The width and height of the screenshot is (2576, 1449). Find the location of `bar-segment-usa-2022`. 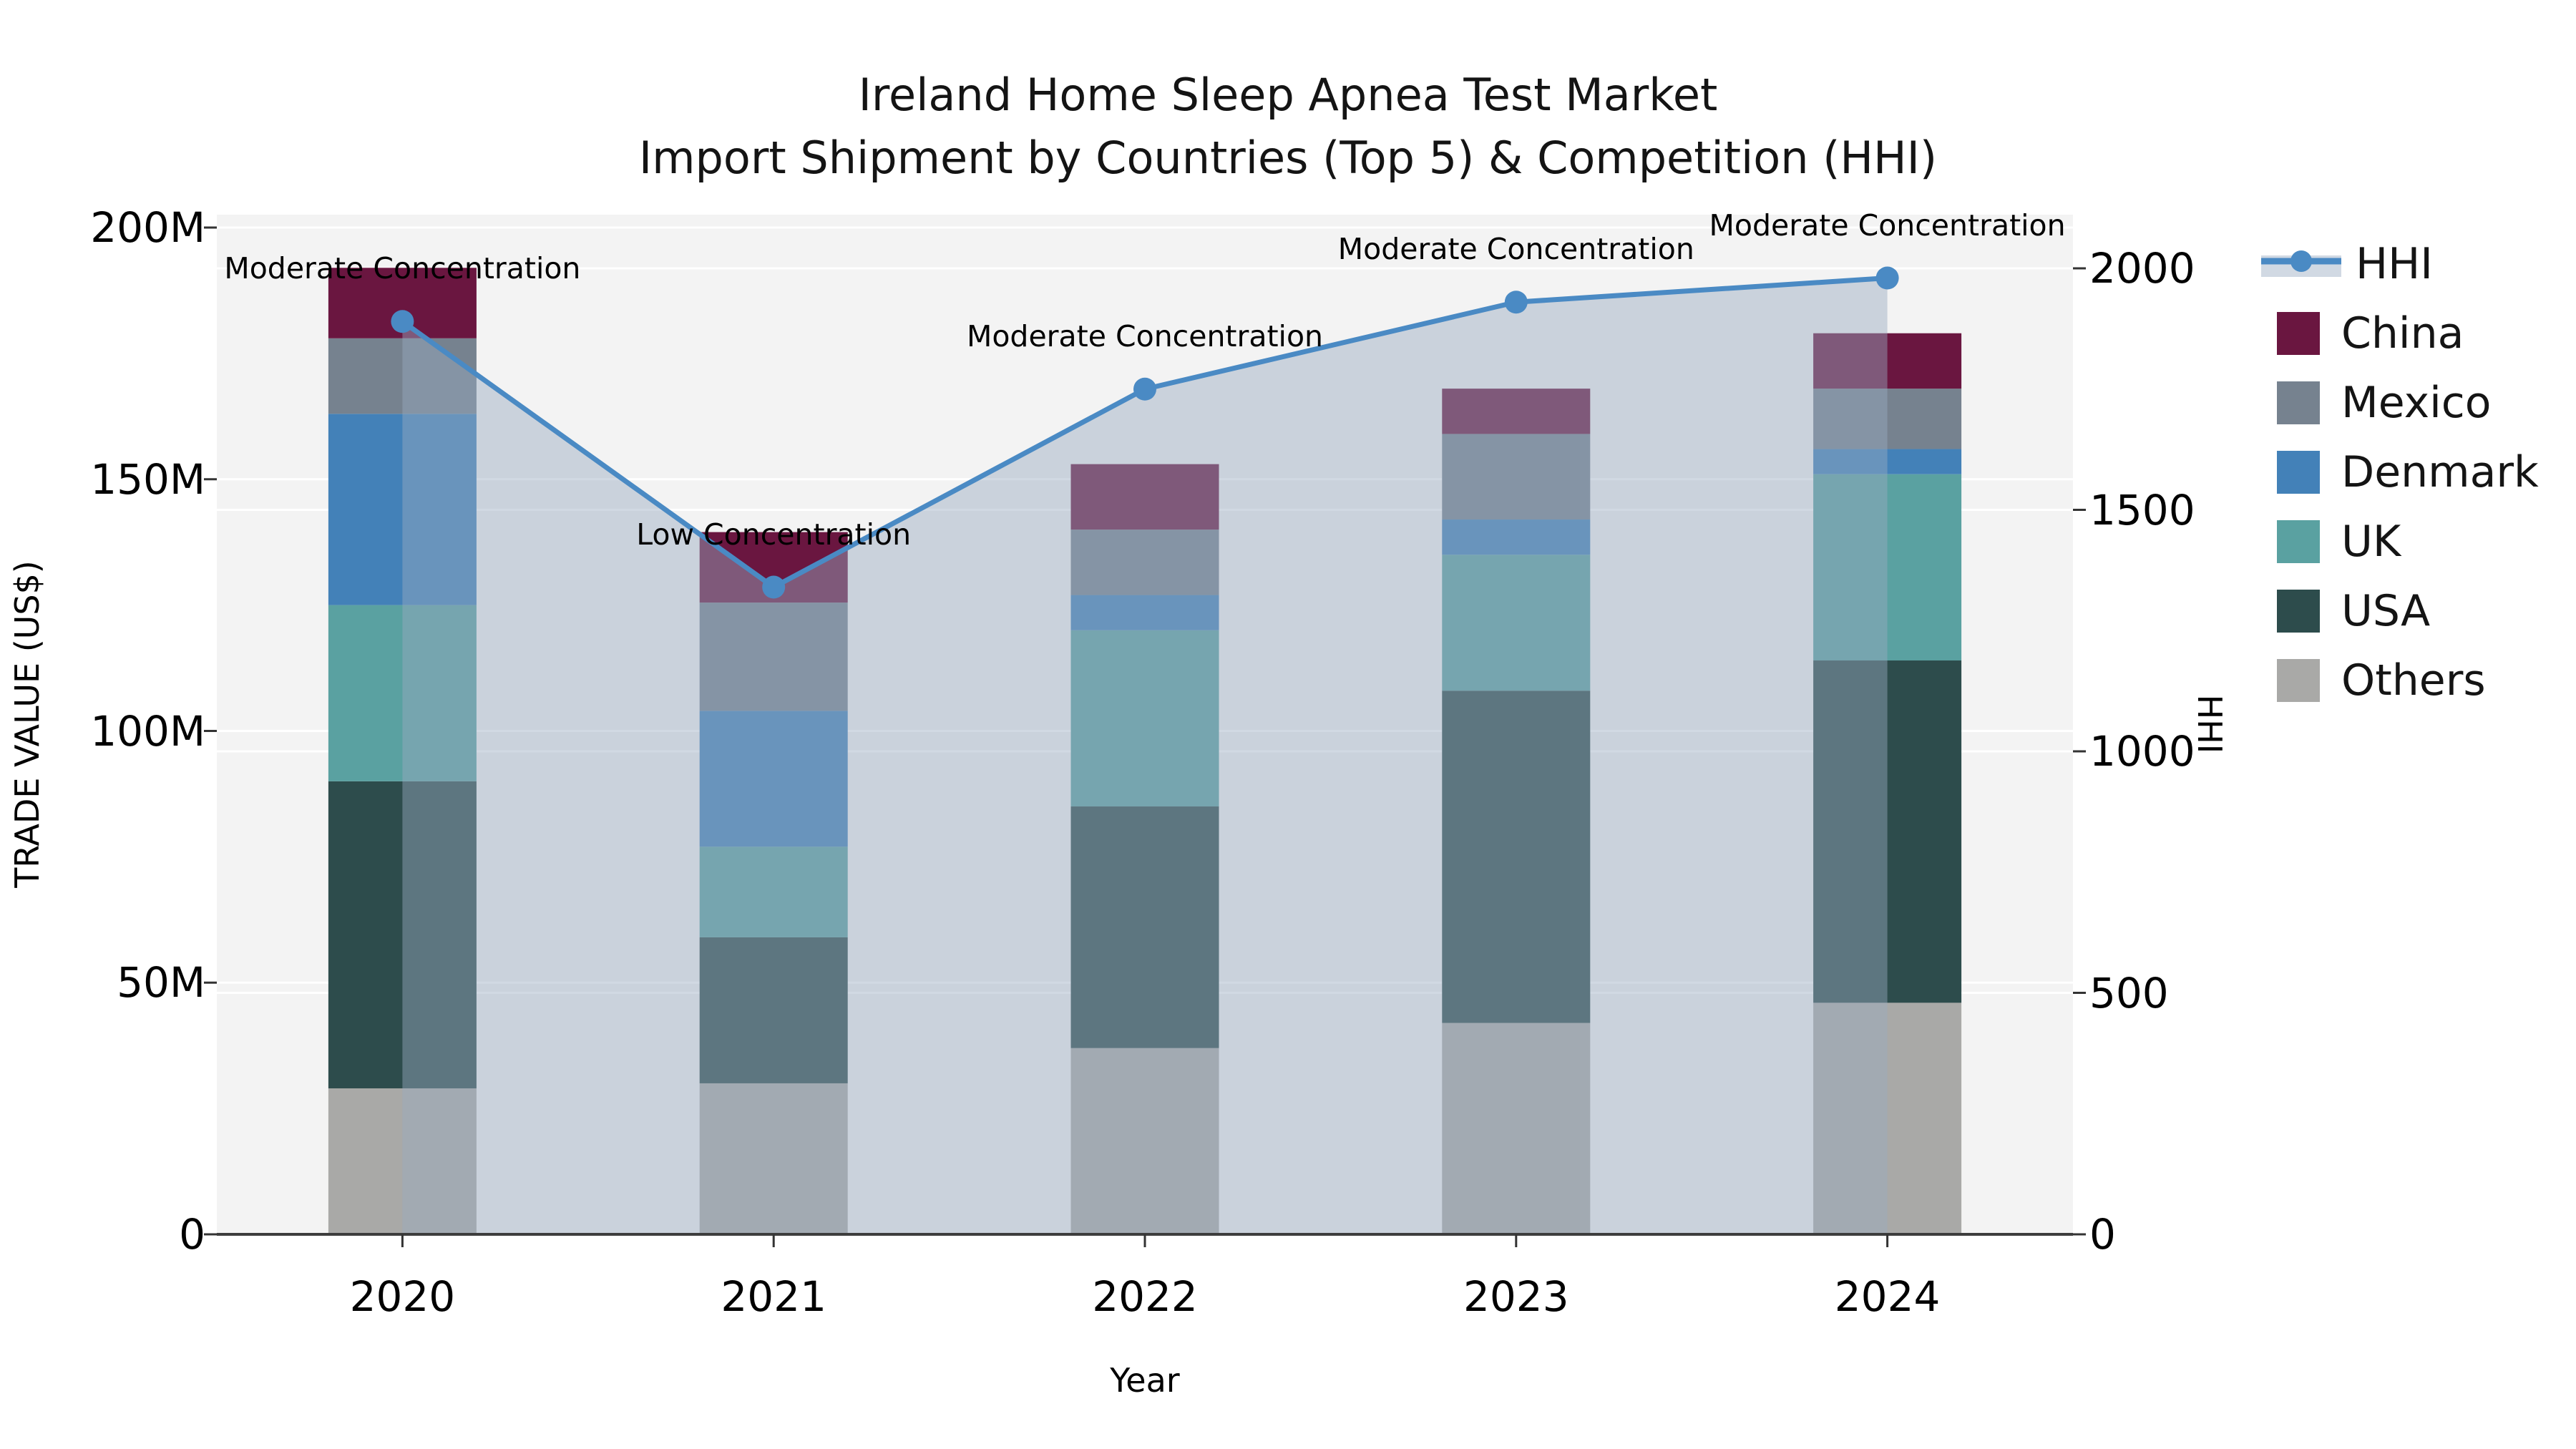

bar-segment-usa-2022 is located at coordinates (1144, 927).